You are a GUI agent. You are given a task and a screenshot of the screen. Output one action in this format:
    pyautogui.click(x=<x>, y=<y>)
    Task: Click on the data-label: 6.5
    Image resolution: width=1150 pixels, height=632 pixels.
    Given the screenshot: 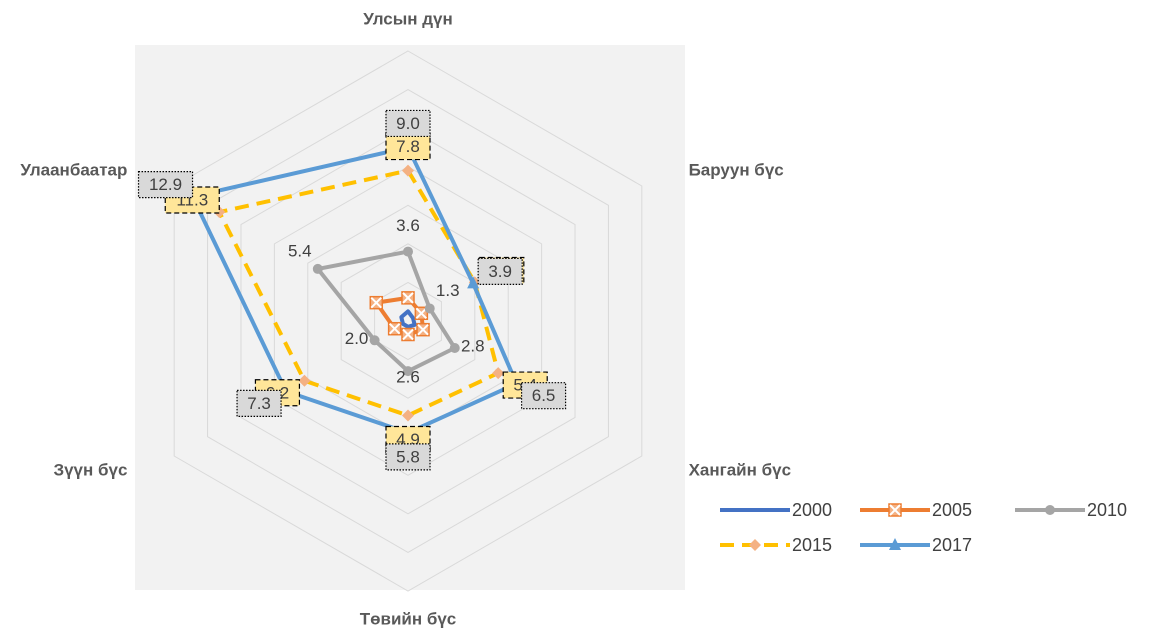 What is the action you would take?
    pyautogui.click(x=544, y=395)
    